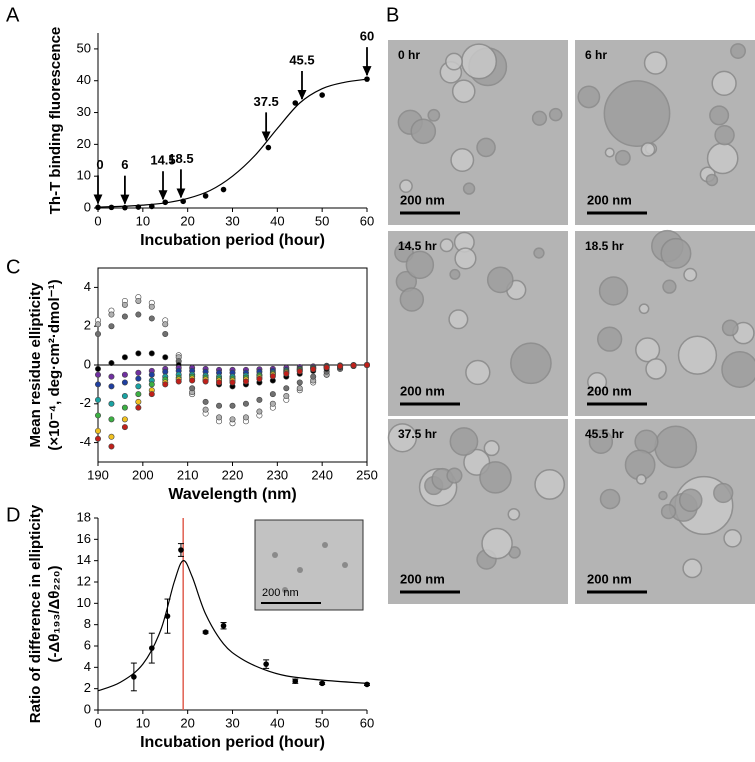 This screenshot has width=755, height=762. What do you see at coordinates (280, 593) in the screenshot?
I see `inset-scale-label: 200 nm` at bounding box center [280, 593].